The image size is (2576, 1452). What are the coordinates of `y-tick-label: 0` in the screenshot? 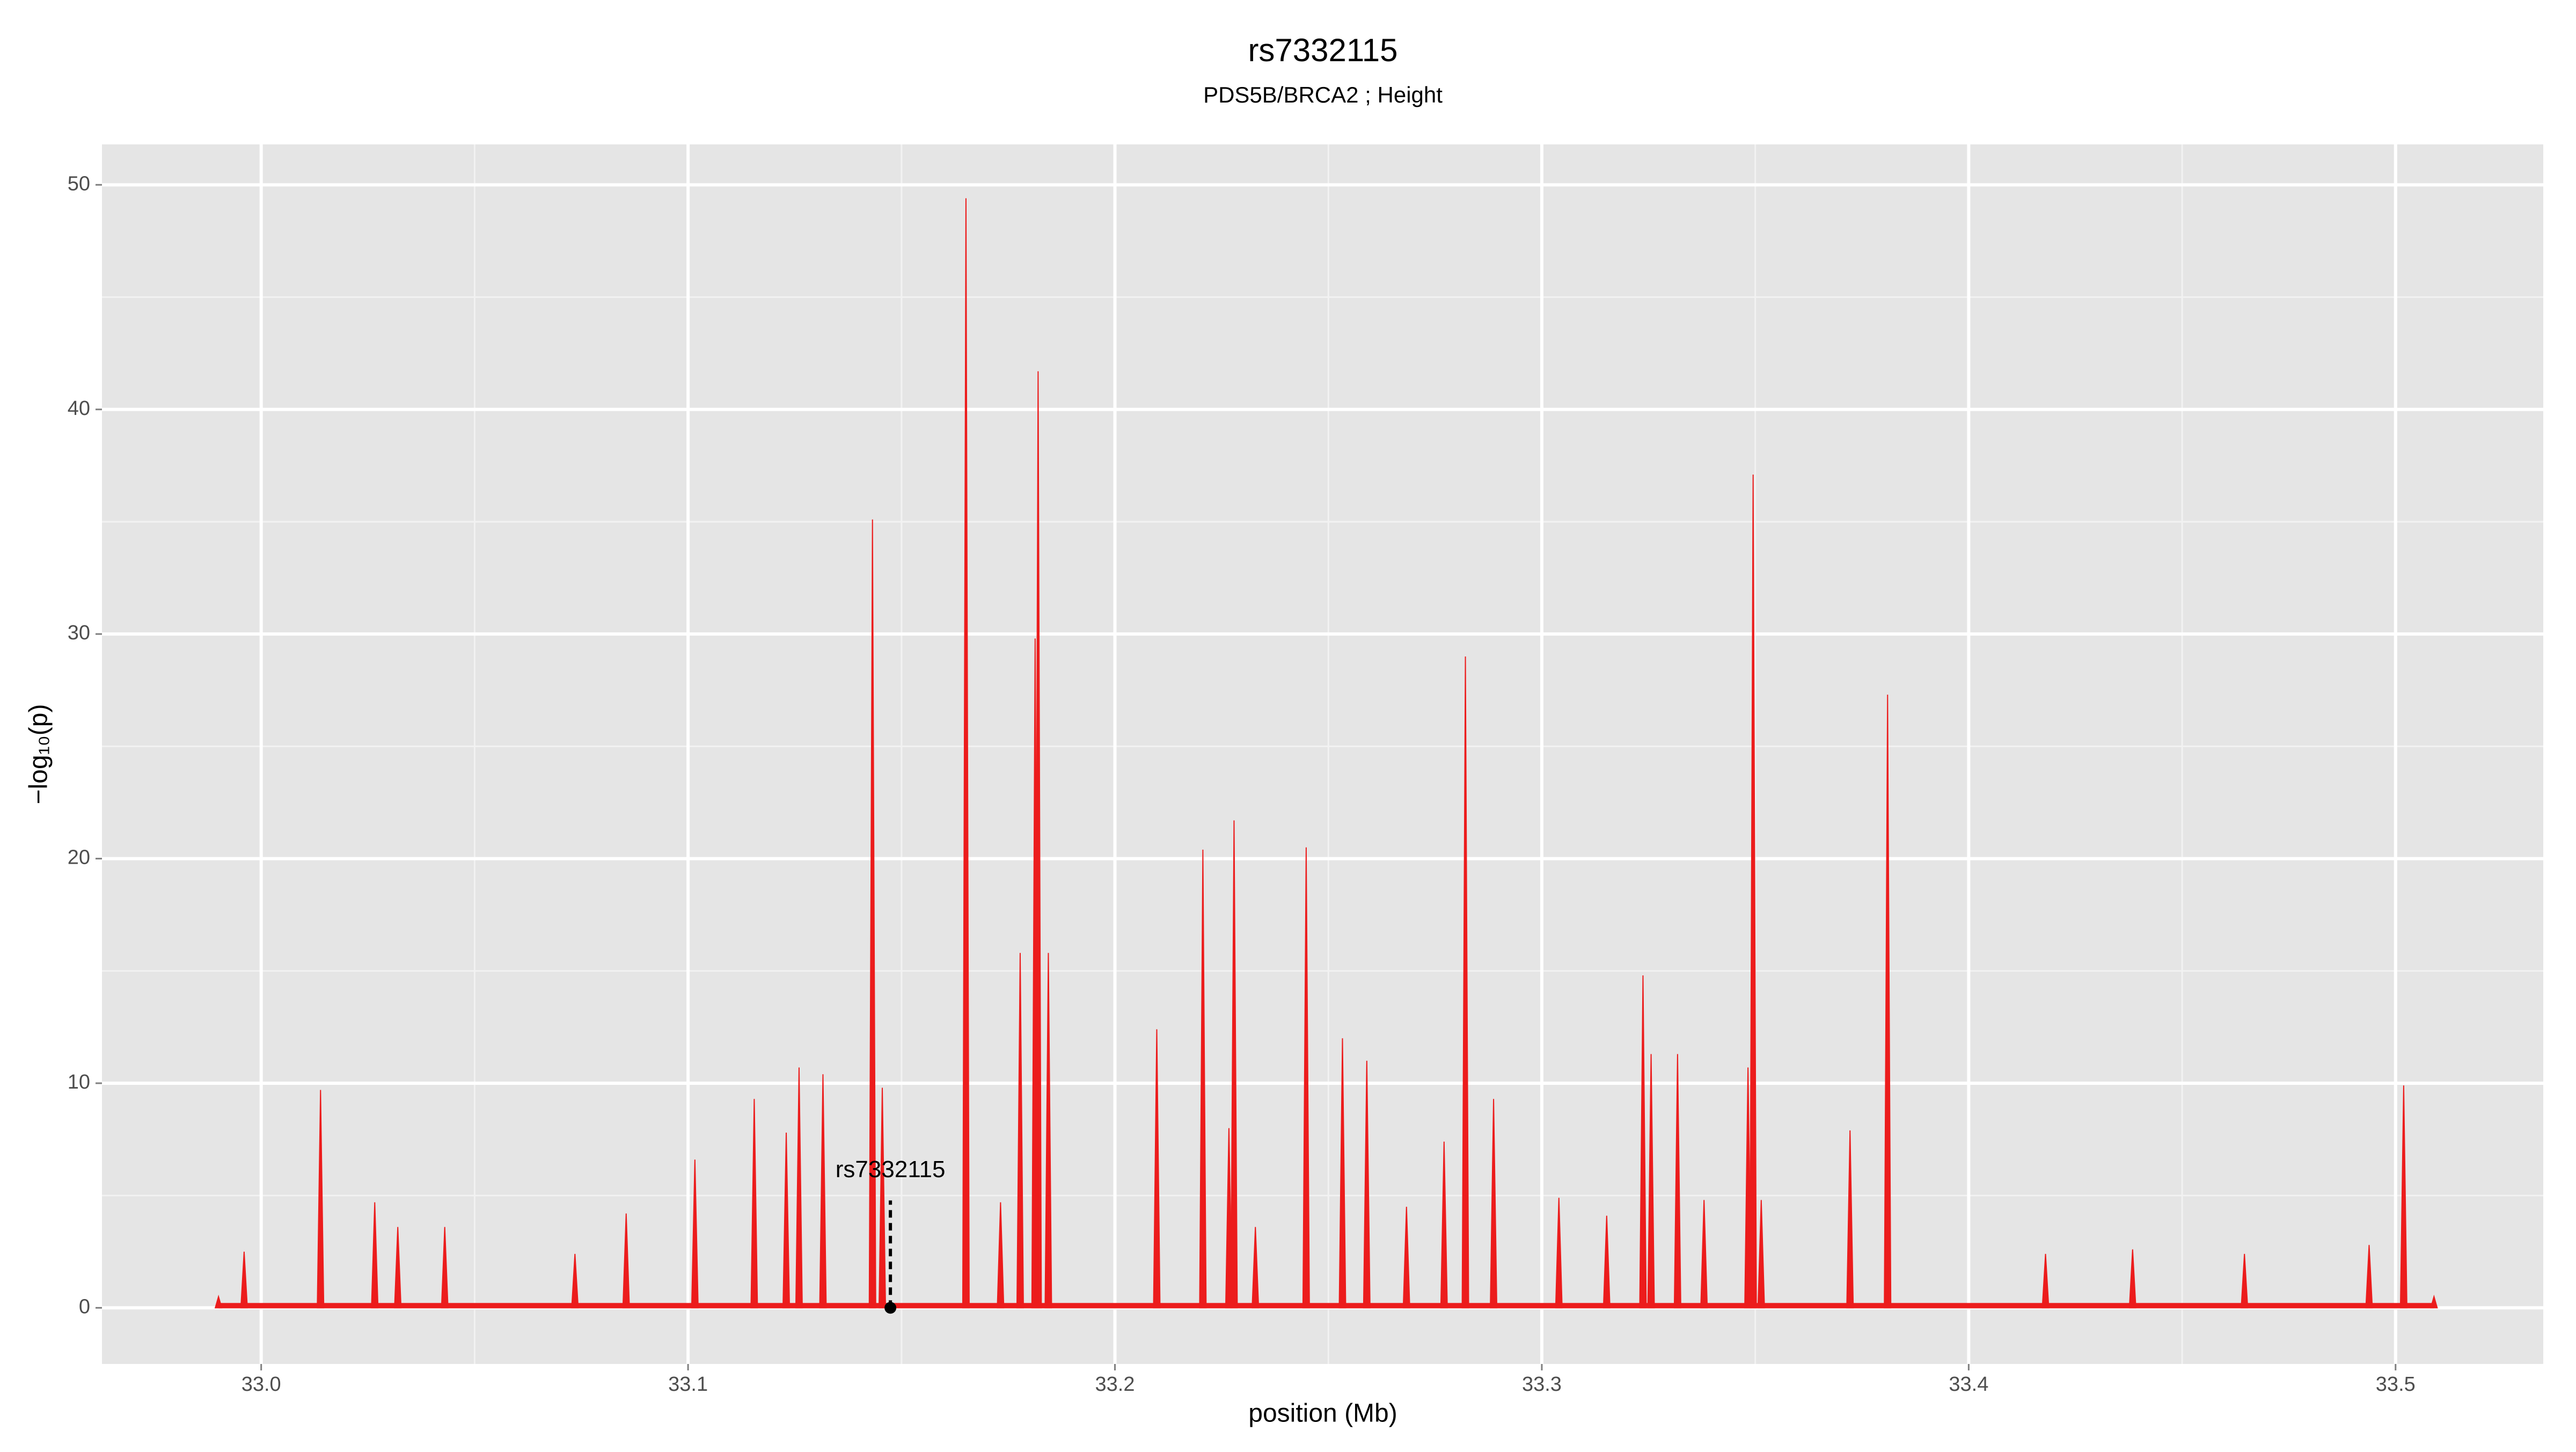 It's located at (84, 1306).